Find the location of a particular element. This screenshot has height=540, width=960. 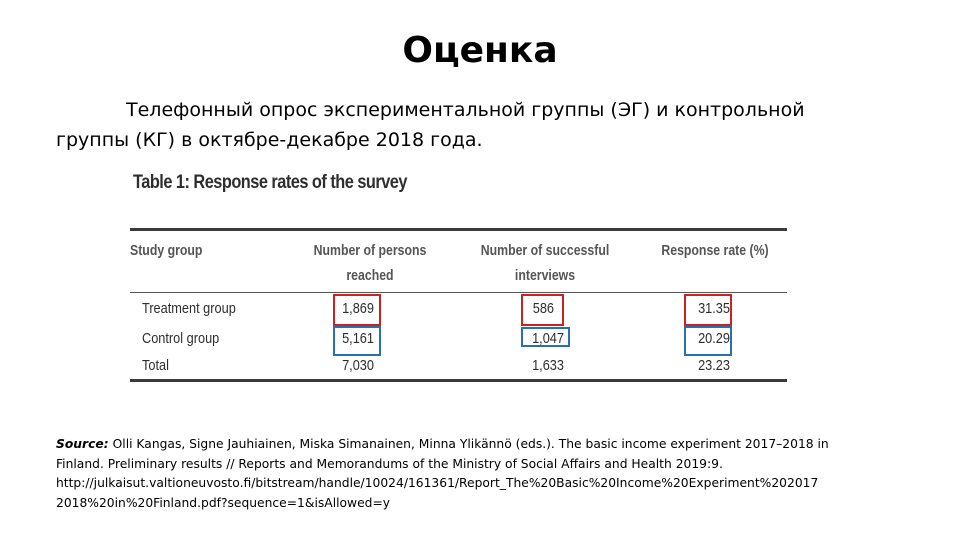

row-control-interviews: 1,047 is located at coordinates (548, 338).